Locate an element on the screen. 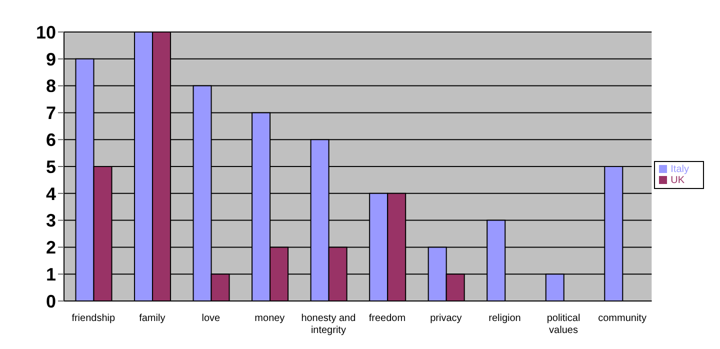 This screenshot has height=349, width=720. y-tick-label: 8 is located at coordinates (51, 86).